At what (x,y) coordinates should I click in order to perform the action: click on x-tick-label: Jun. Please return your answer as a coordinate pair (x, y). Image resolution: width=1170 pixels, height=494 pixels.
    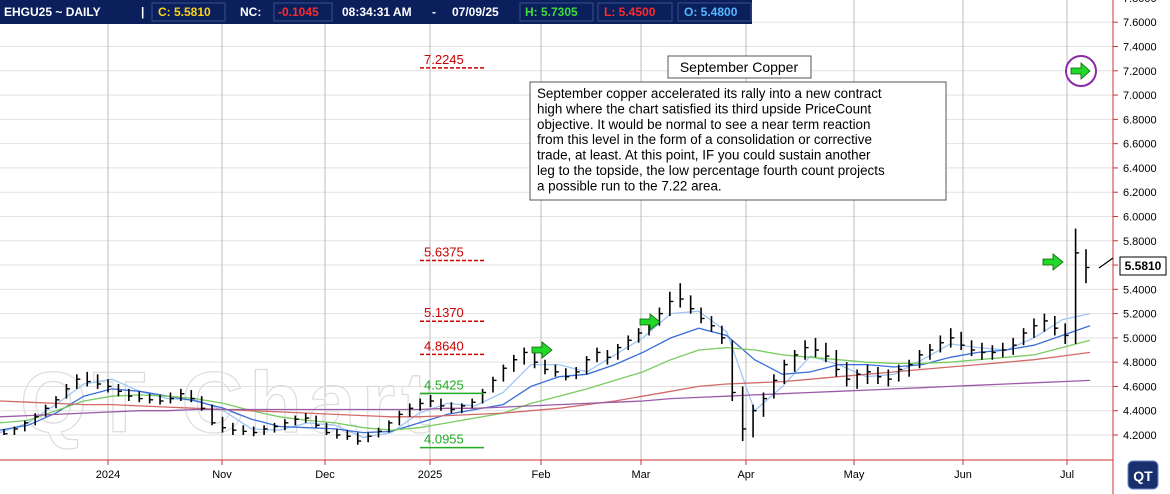
    Looking at the image, I should click on (963, 475).